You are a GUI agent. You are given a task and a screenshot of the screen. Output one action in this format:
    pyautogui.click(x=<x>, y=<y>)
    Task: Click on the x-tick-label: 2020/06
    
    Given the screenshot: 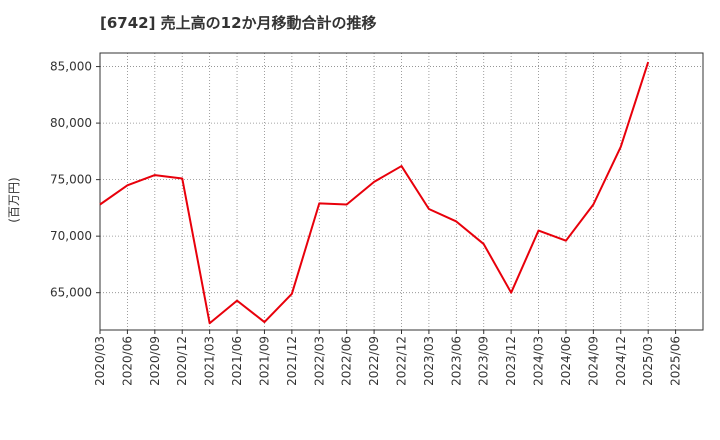 What is the action you would take?
    pyautogui.click(x=127, y=361)
    